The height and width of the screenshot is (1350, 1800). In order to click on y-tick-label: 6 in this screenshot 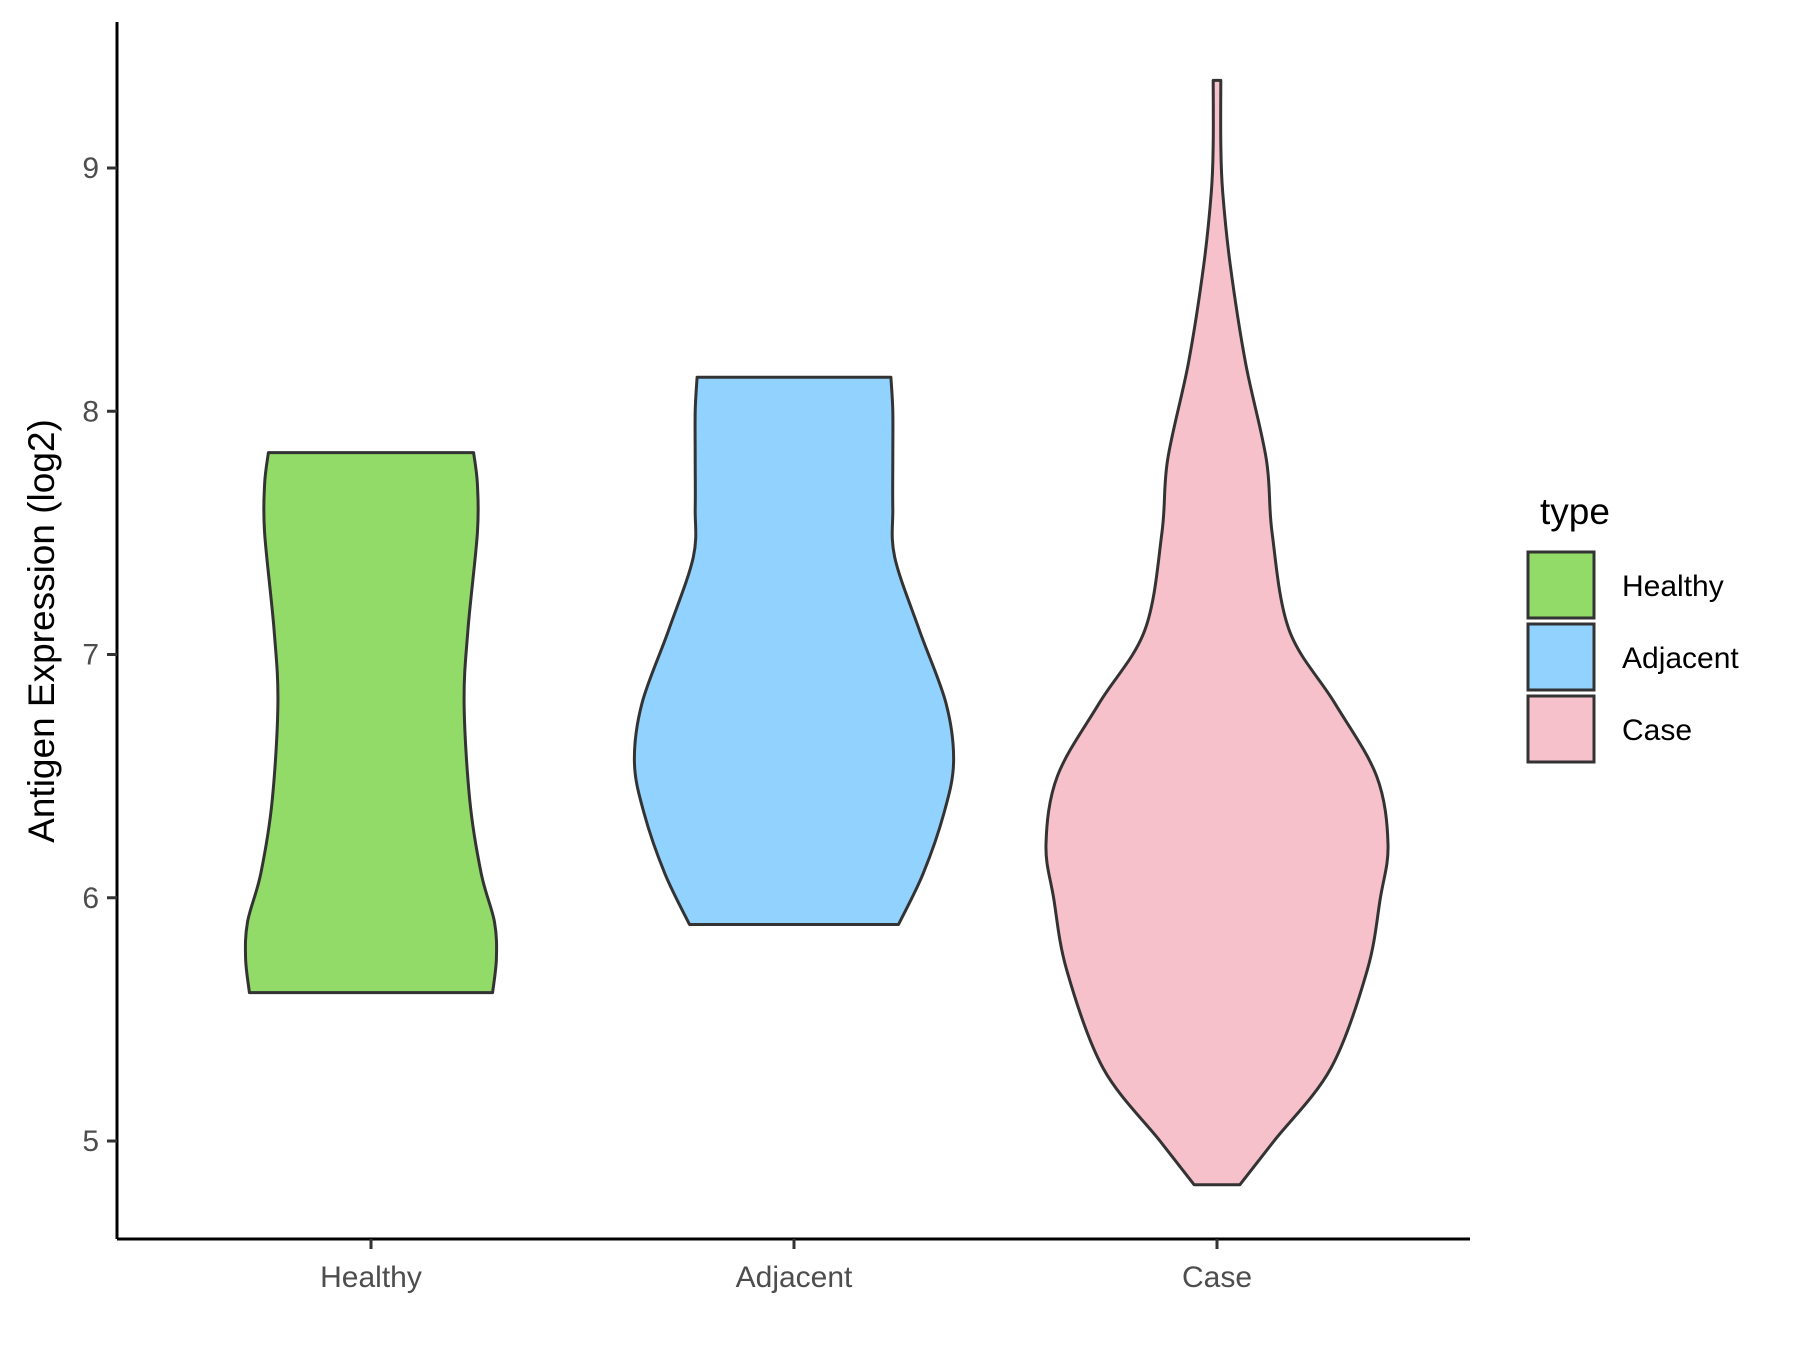, I will do `click(90, 898)`.